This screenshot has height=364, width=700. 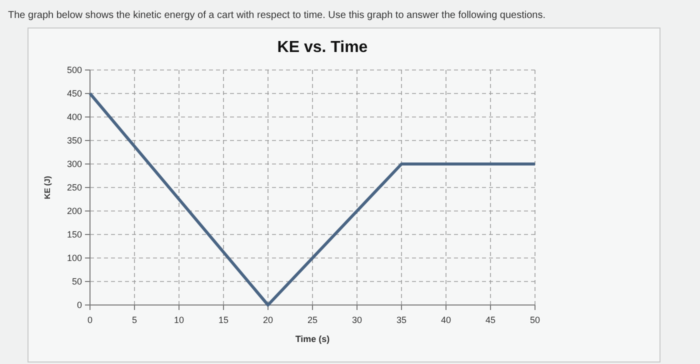 What do you see at coordinates (277, 15) in the screenshot?
I see `text: The graph below shows the kinetic energy of a cart with respect to time. Use this graph to answer the following questions.` at bounding box center [277, 15].